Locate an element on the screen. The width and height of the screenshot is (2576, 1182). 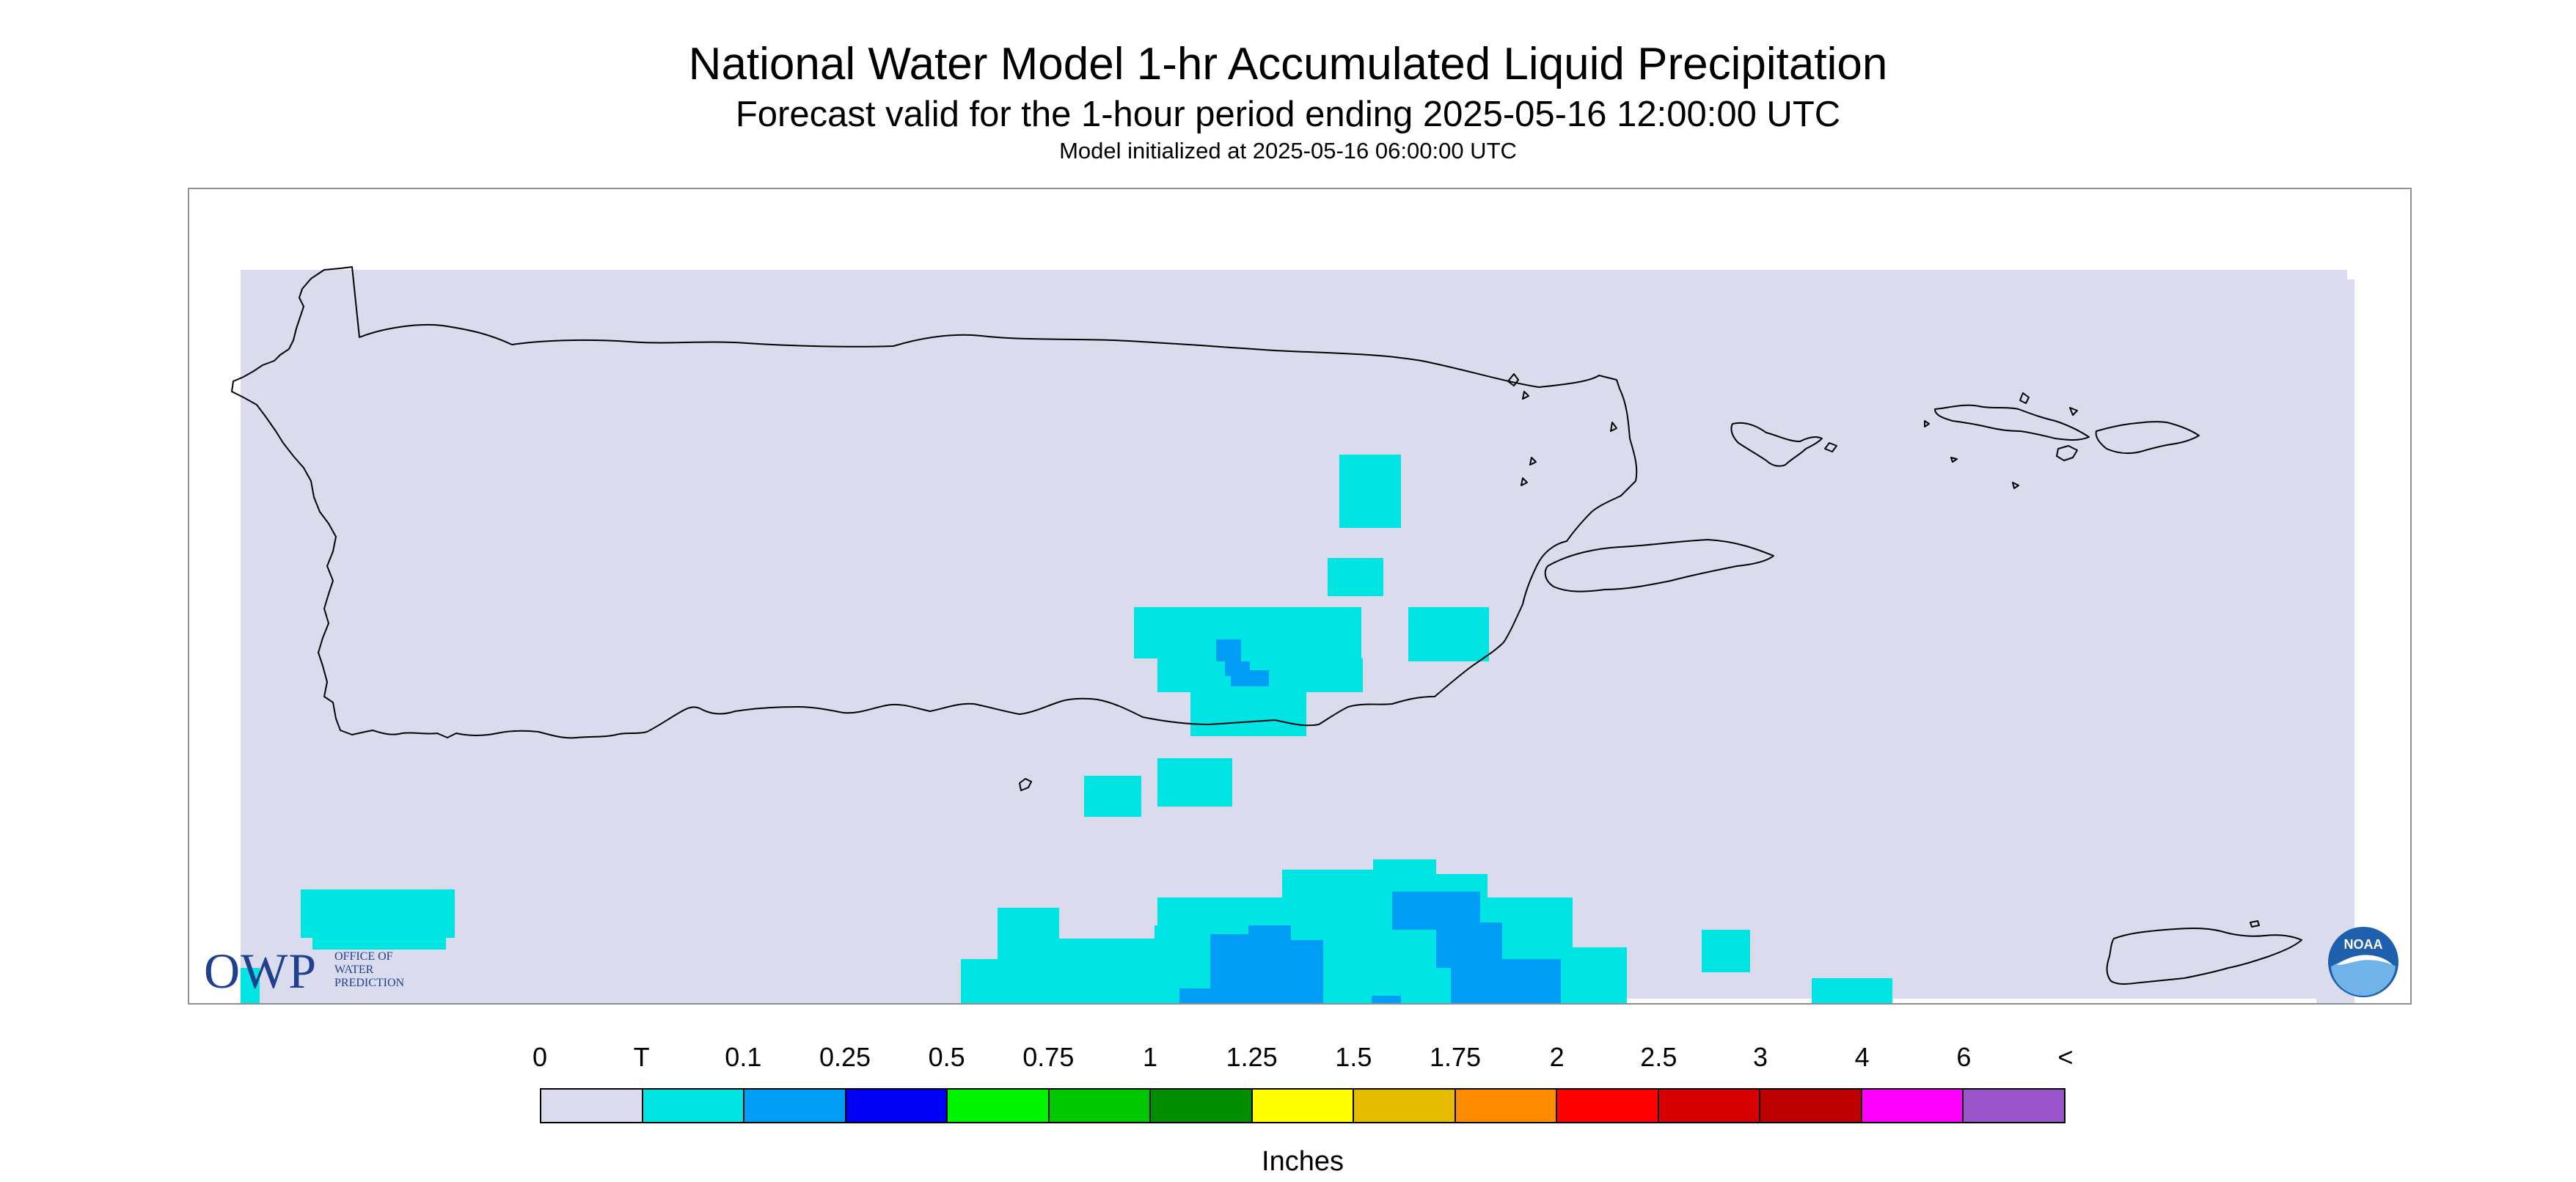
legend-color-bar is located at coordinates (1302, 1105).